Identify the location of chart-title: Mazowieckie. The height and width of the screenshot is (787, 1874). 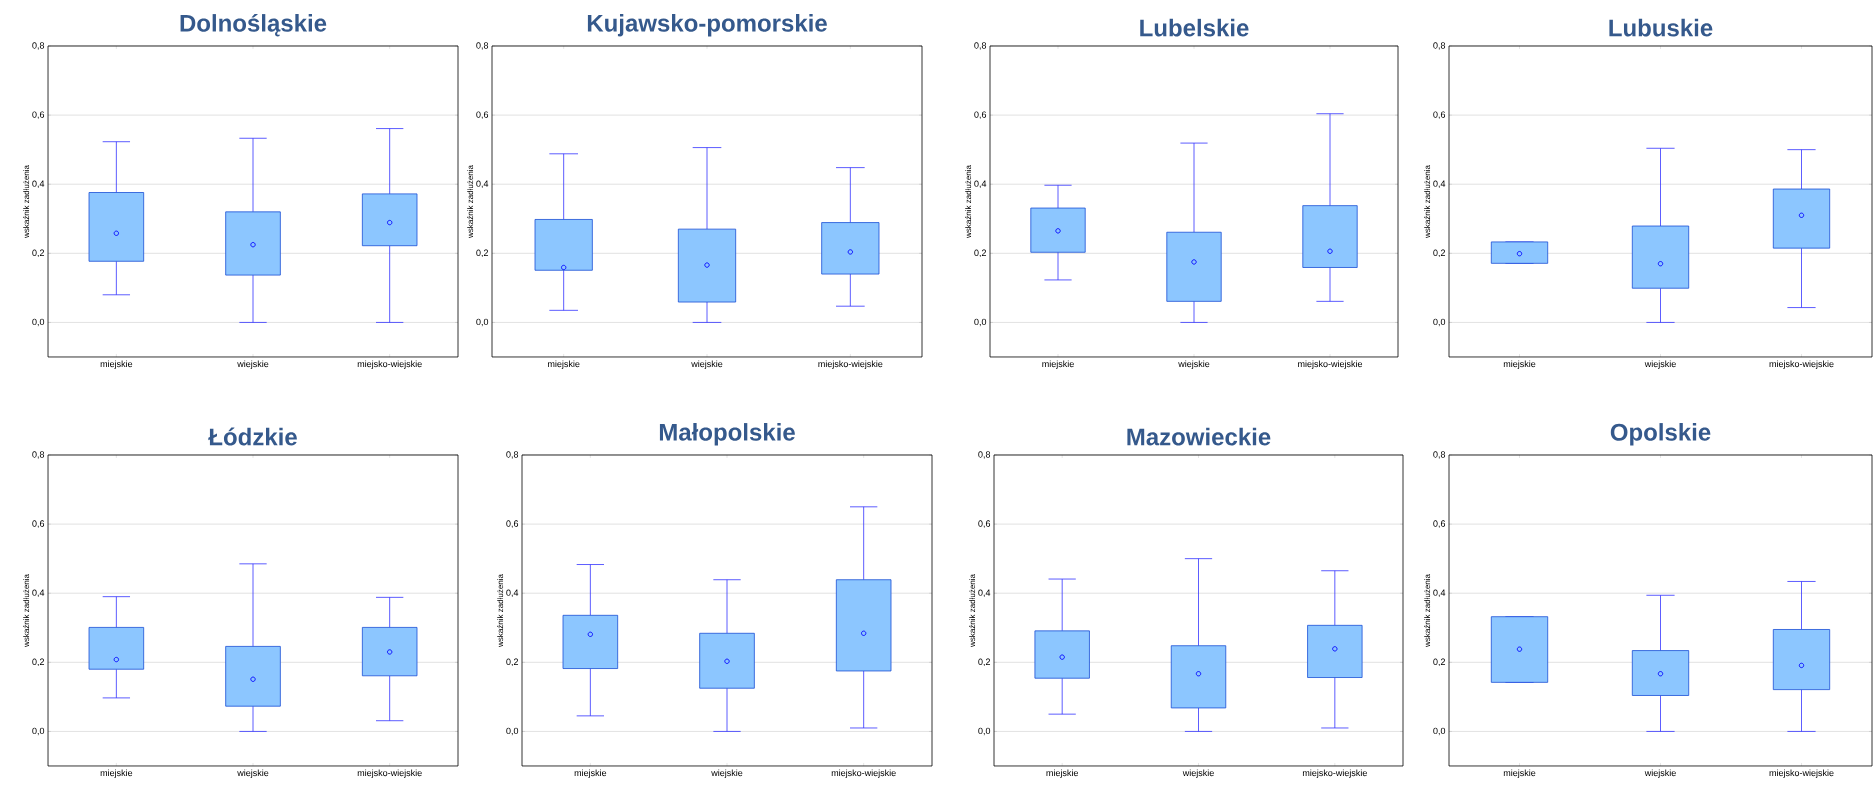
(1199, 436).